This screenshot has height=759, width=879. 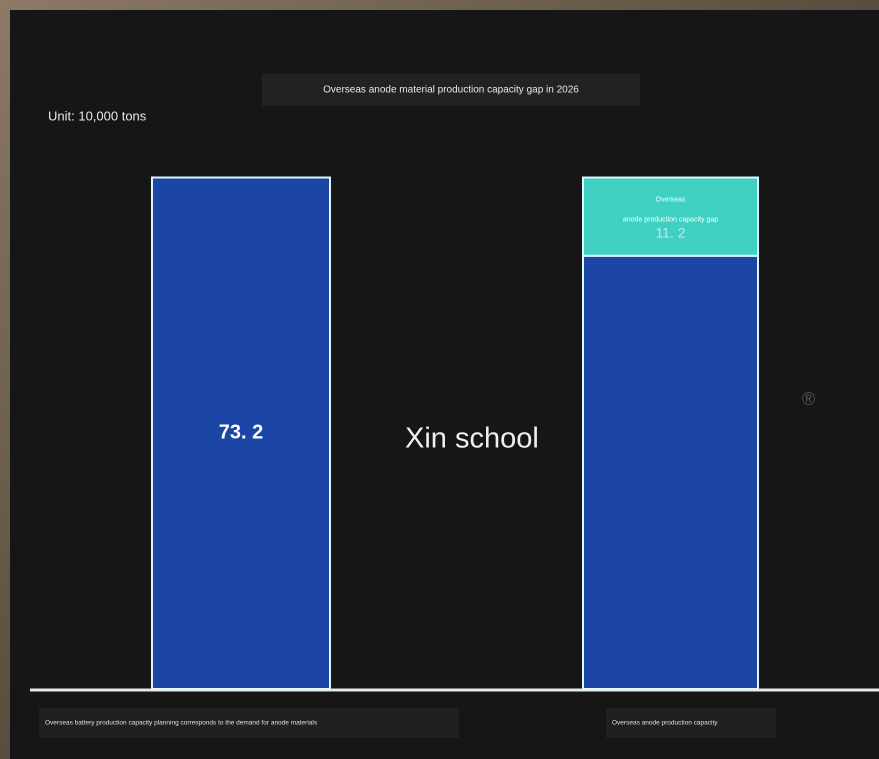 I want to click on unit-label: Unit: 10,000 tons, so click(x=97, y=115).